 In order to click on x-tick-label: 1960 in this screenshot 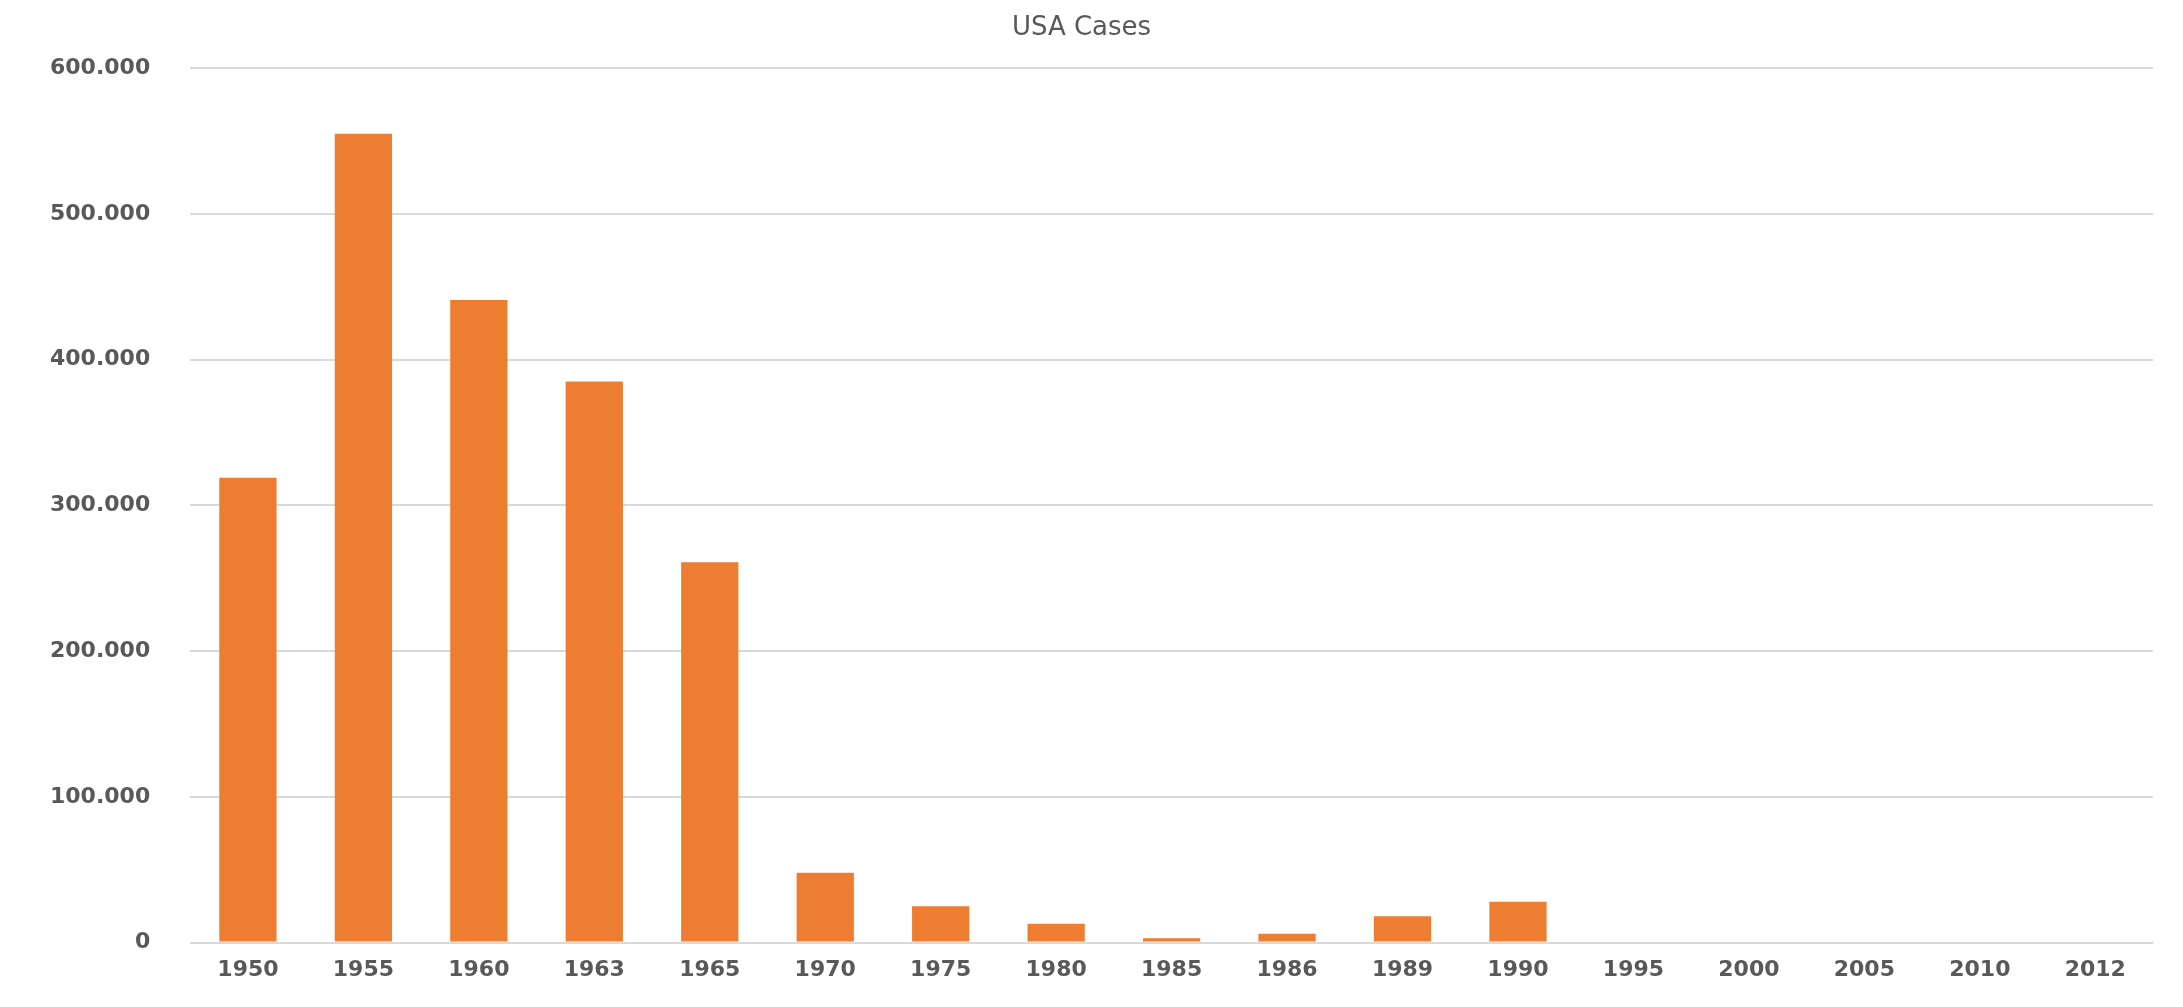, I will do `click(479, 968)`.